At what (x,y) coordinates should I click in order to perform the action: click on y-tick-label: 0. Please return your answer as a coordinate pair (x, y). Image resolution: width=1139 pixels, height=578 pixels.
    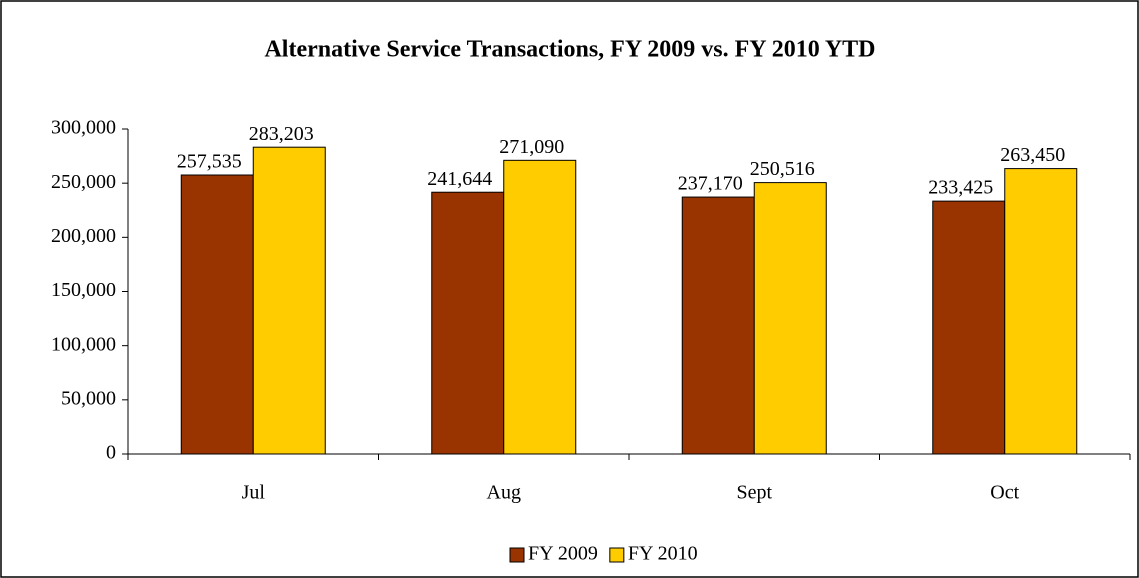
    Looking at the image, I should click on (111, 453).